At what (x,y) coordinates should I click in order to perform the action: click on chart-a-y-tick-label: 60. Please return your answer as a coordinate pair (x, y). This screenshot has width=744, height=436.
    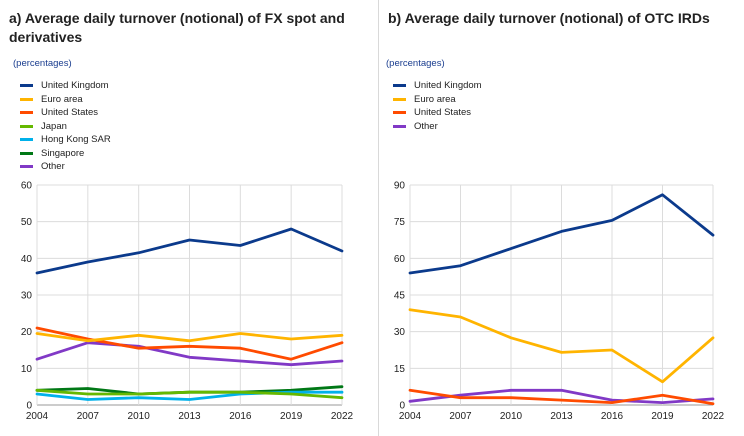
    Looking at the image, I should click on (27, 186).